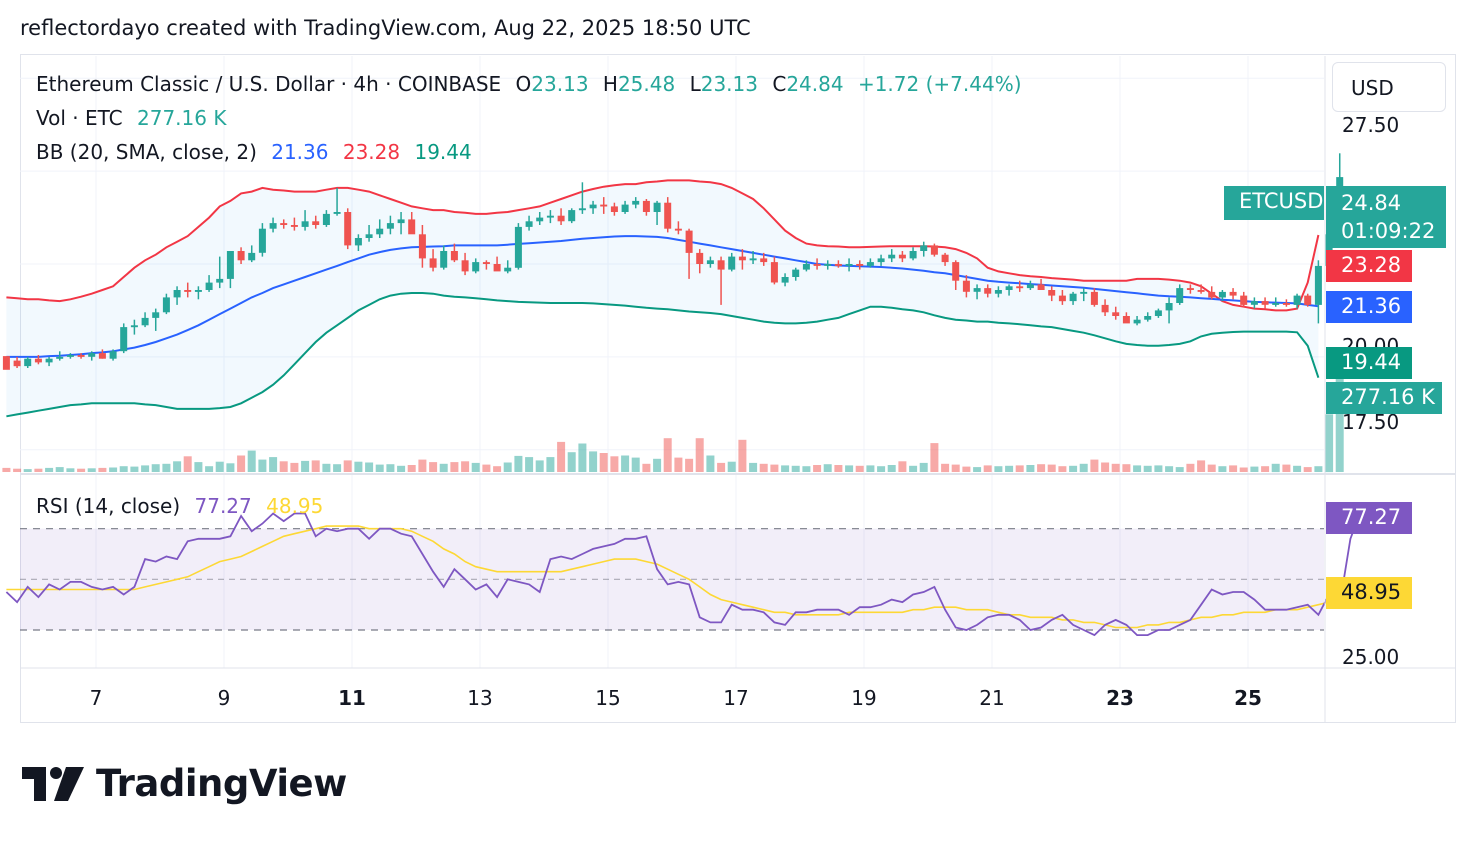 The image size is (1476, 844). I want to click on last-price: 24.84, so click(1371, 203).